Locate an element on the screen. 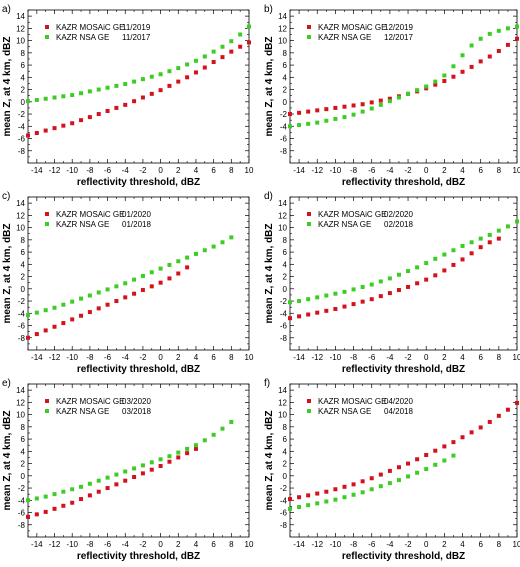 This screenshot has height=567, width=520. x-tick-label: 4 is located at coordinates (196, 357).